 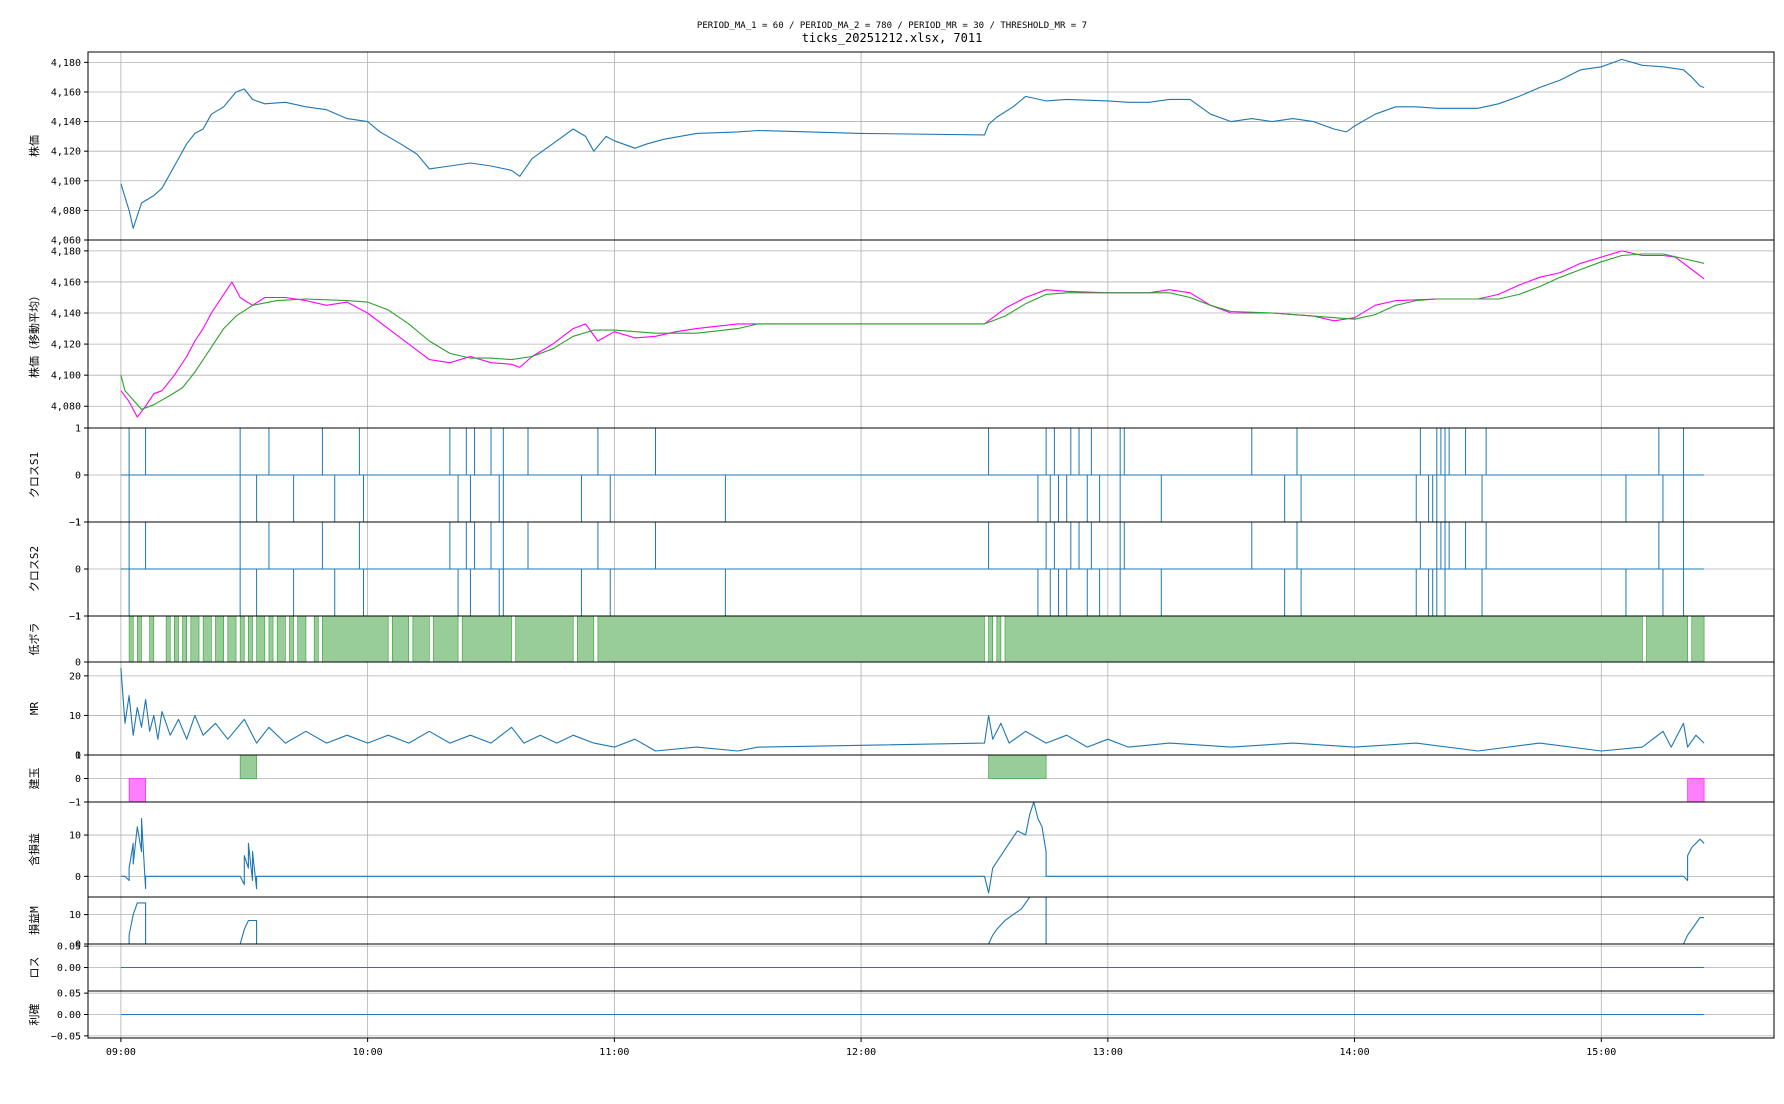 What do you see at coordinates (916, 920) in the screenshot?
I see `realized-pnl-max-marks` at bounding box center [916, 920].